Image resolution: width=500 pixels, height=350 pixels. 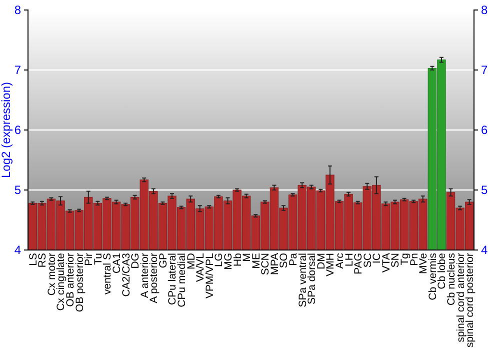 What do you see at coordinates (80, 282) in the screenshot?
I see `x-tick-label: OB posterior` at bounding box center [80, 282].